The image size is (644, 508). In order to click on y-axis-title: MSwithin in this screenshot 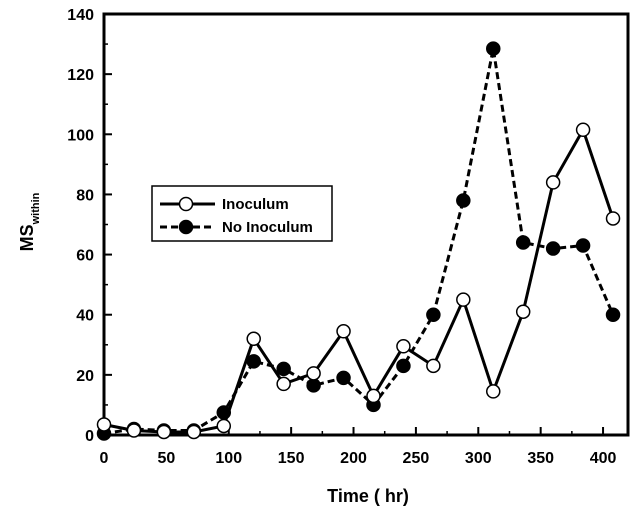, I will do `click(29, 221)`.